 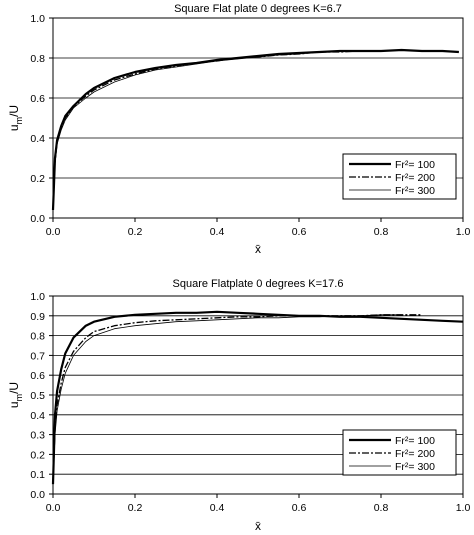 I want to click on y-tick-label: 0.1, so click(x=37, y=475).